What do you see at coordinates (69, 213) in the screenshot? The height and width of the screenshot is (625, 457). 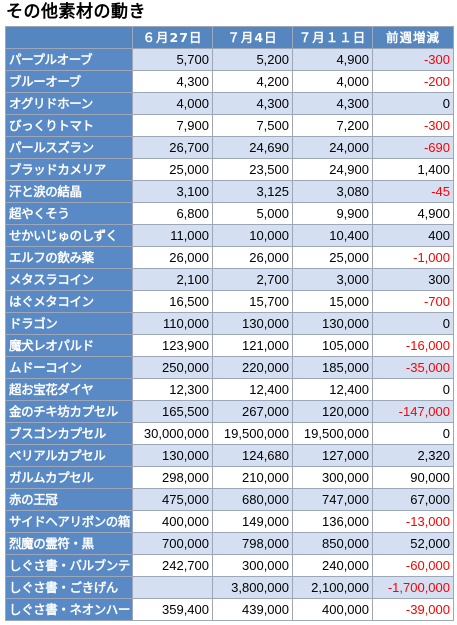 I see `item-name: 超やくそう` at bounding box center [69, 213].